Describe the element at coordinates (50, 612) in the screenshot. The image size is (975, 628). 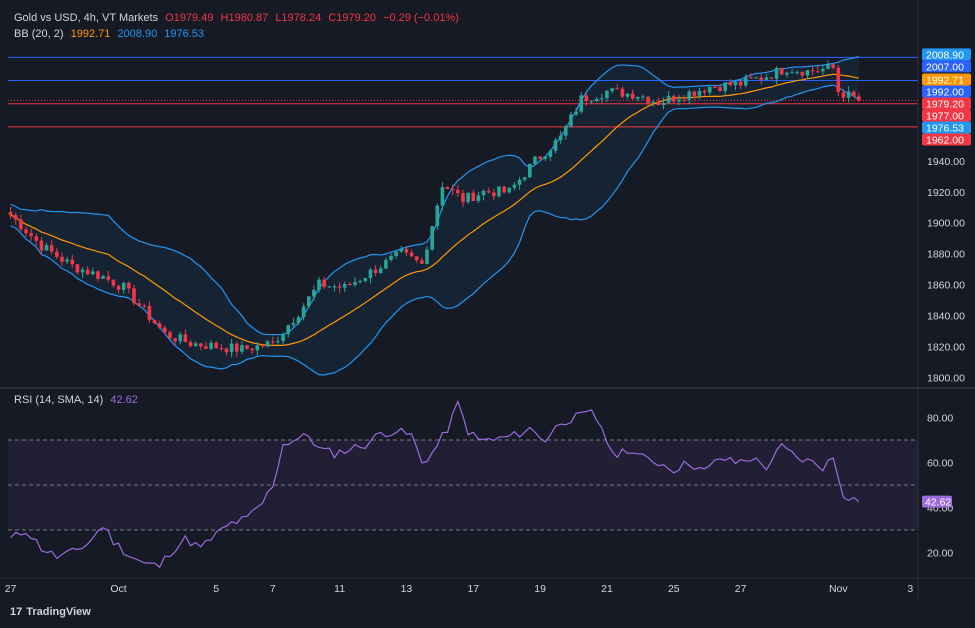
I see `tradingview-logo: 17 TradingView` at that location.